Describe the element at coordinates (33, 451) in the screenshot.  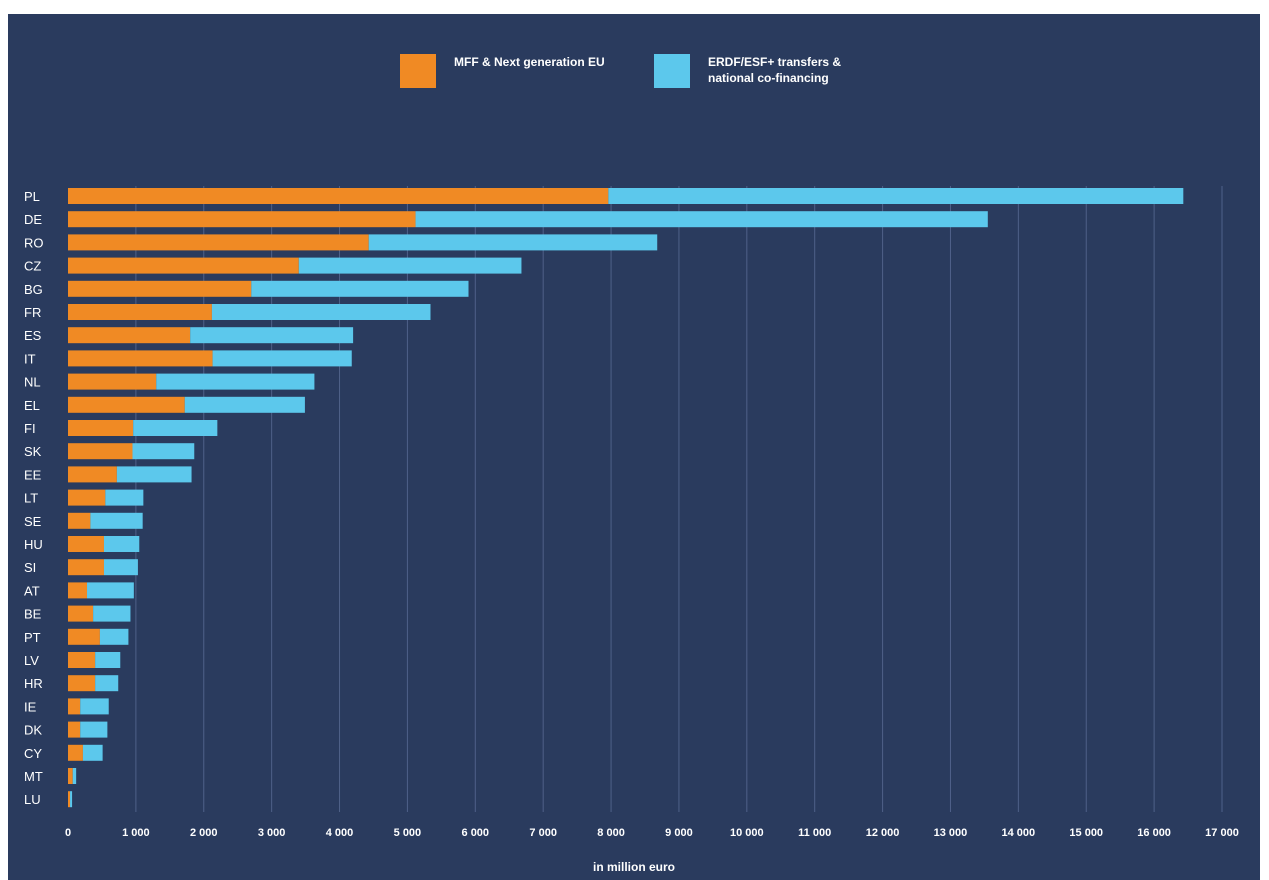
I see `category-label: SK` at that location.